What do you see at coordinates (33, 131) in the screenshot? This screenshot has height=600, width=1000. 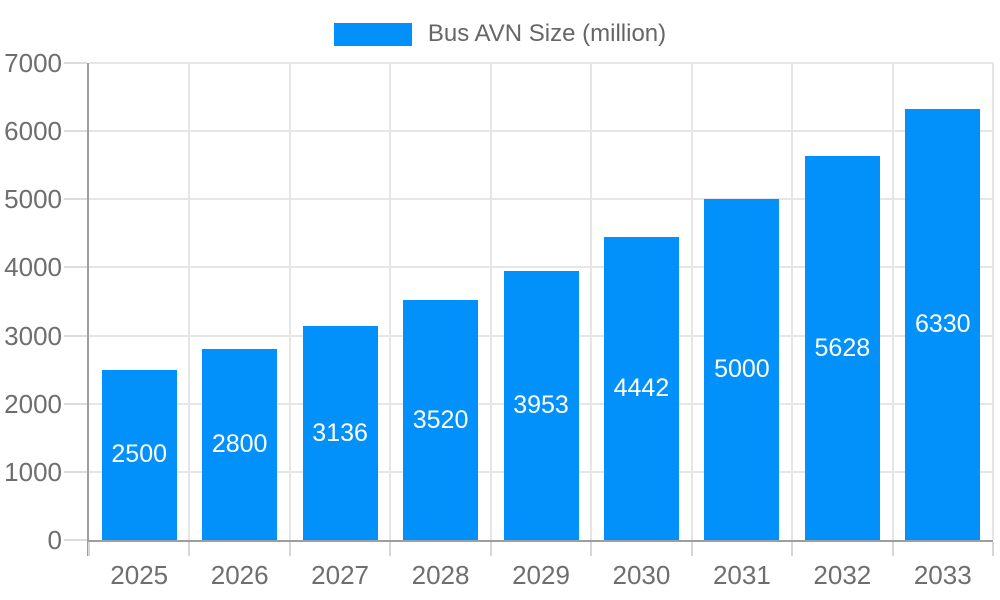 I see `y-axis-label: 6000` at bounding box center [33, 131].